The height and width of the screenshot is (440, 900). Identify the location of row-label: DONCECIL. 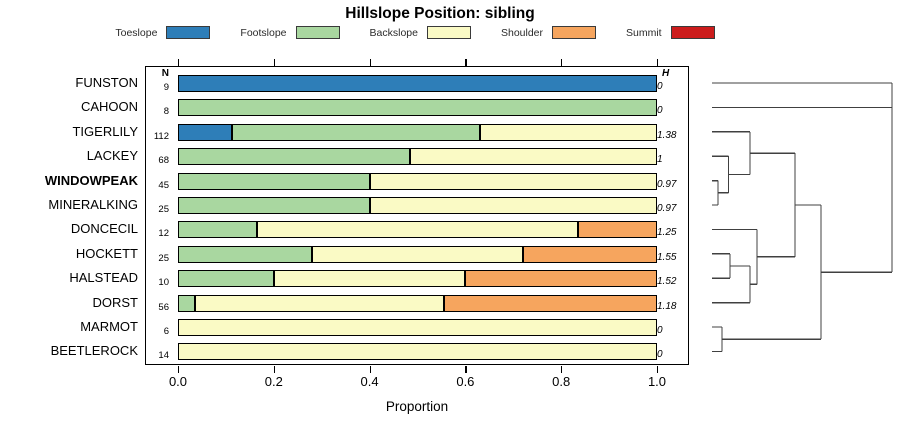
(104, 229).